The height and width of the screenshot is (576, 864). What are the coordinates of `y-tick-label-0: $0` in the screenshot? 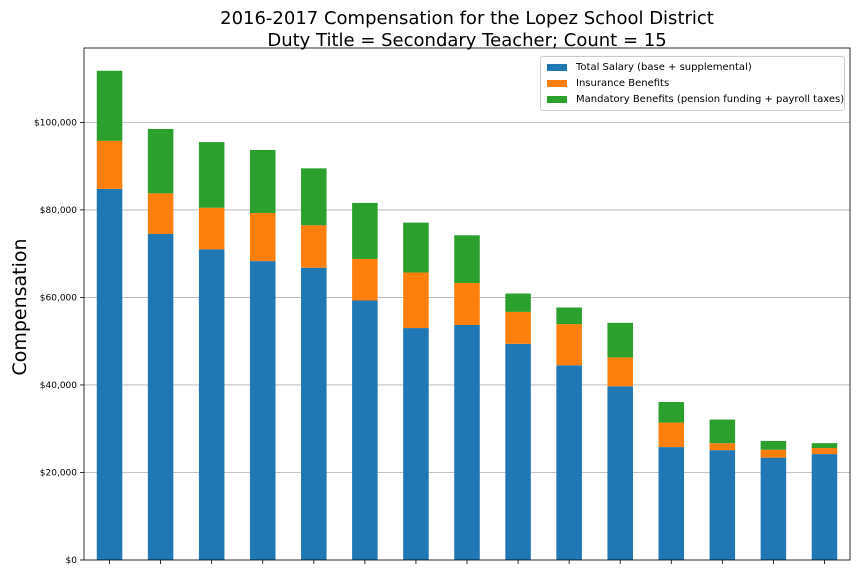 It's located at (72, 561).